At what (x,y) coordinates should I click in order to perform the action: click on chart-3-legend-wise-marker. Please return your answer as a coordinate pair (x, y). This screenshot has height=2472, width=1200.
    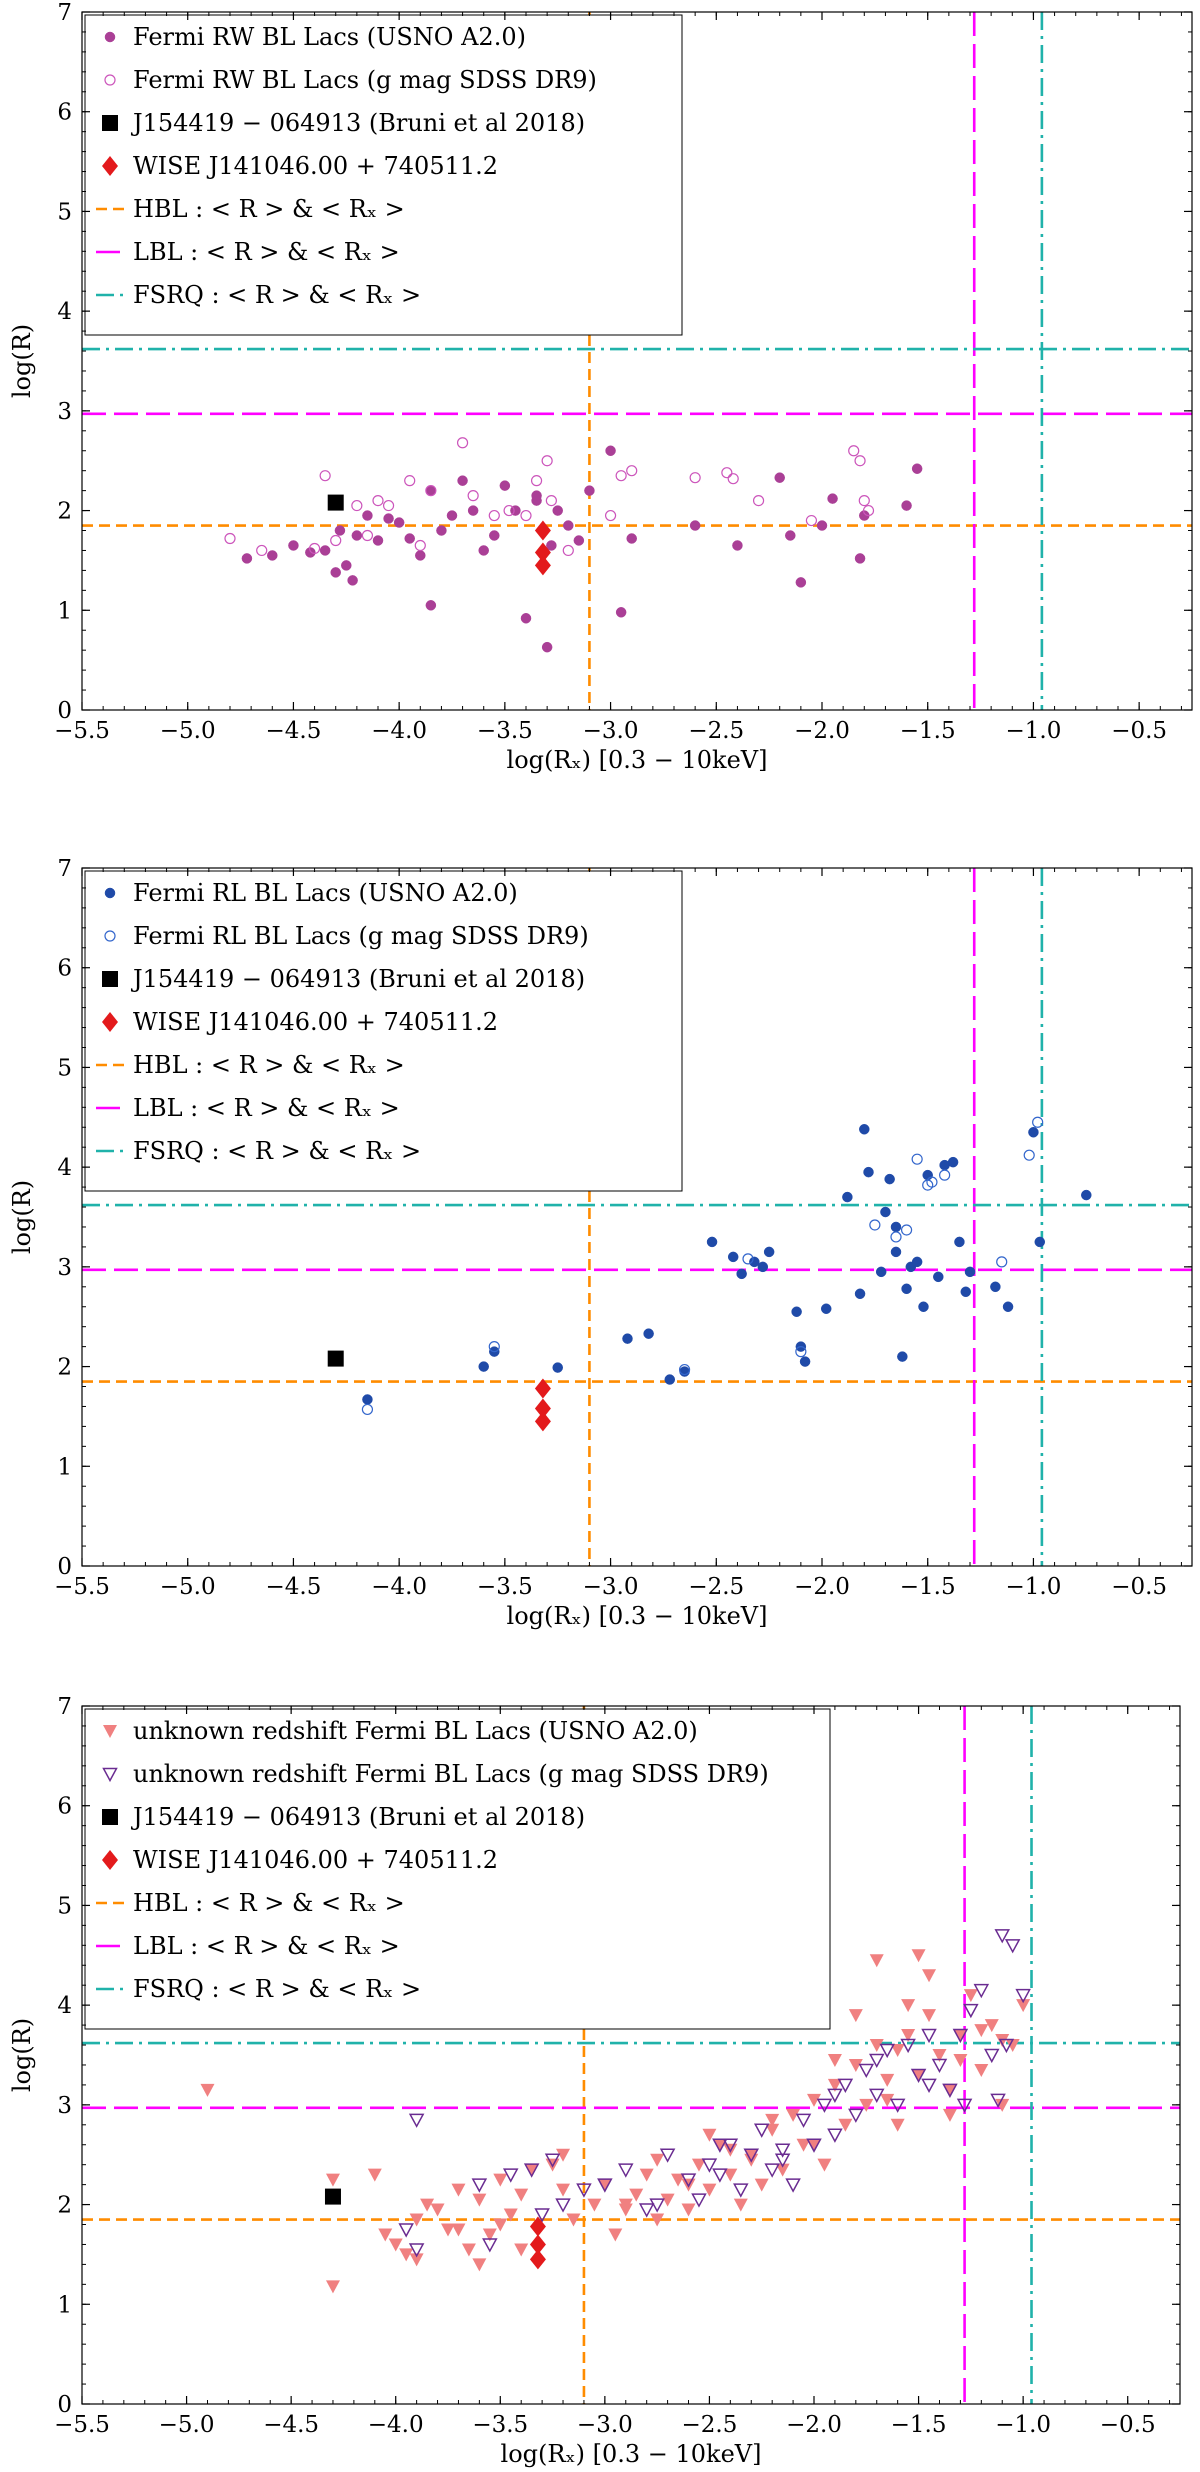
    Looking at the image, I should click on (110, 1860).